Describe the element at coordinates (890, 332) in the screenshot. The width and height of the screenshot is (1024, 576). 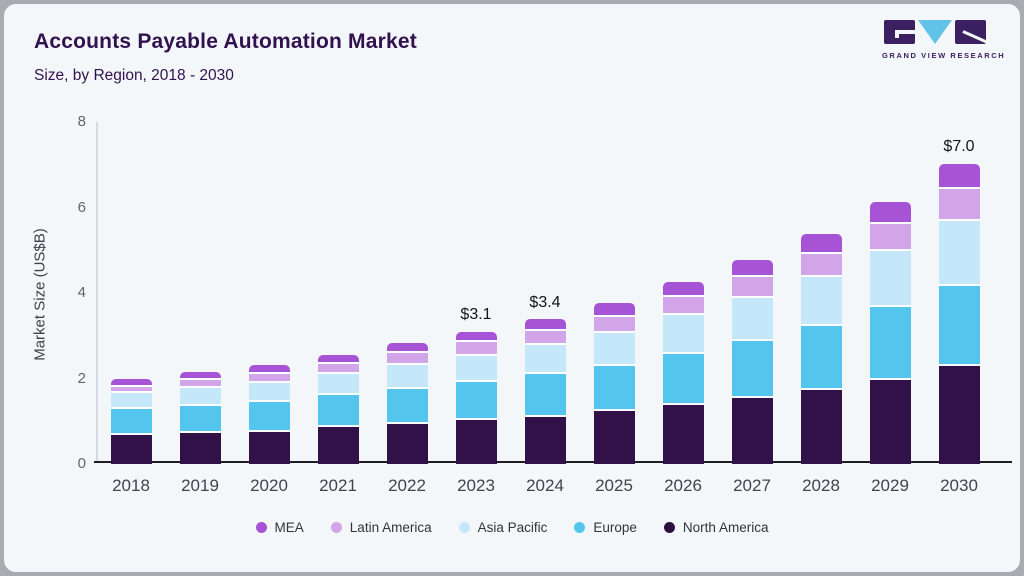
I see `bar-2029` at that location.